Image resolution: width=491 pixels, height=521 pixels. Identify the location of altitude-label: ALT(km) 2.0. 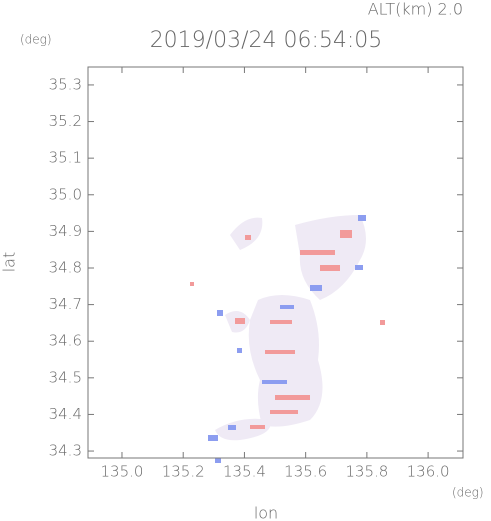
(415, 9).